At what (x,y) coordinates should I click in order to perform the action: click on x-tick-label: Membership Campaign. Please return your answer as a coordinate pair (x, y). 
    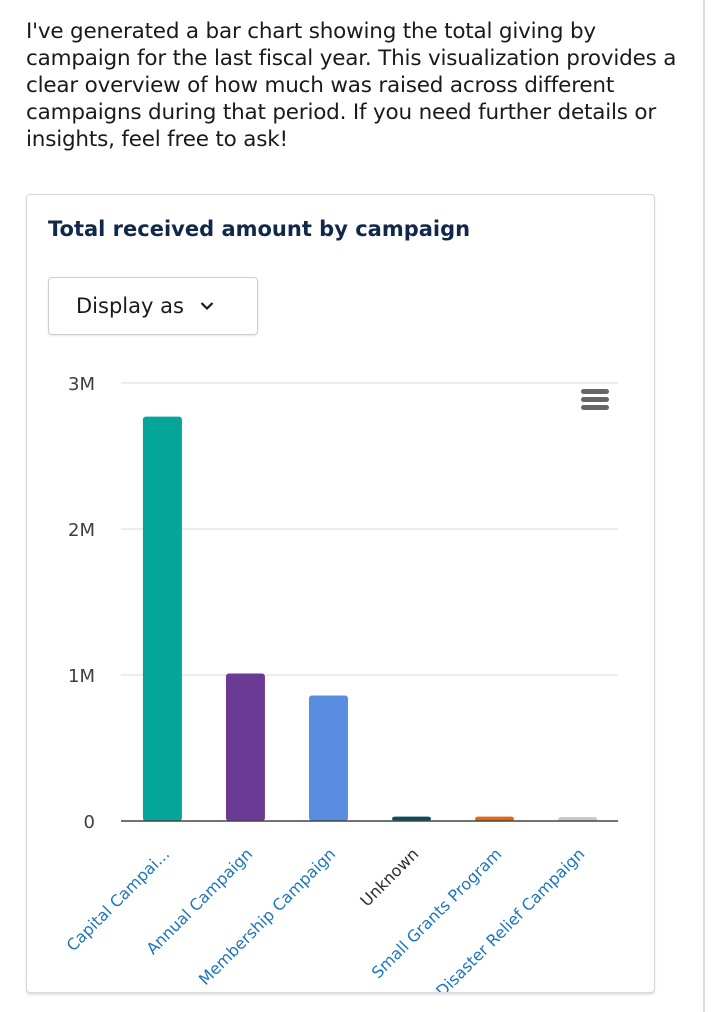
    Looking at the image, I should click on (267, 916).